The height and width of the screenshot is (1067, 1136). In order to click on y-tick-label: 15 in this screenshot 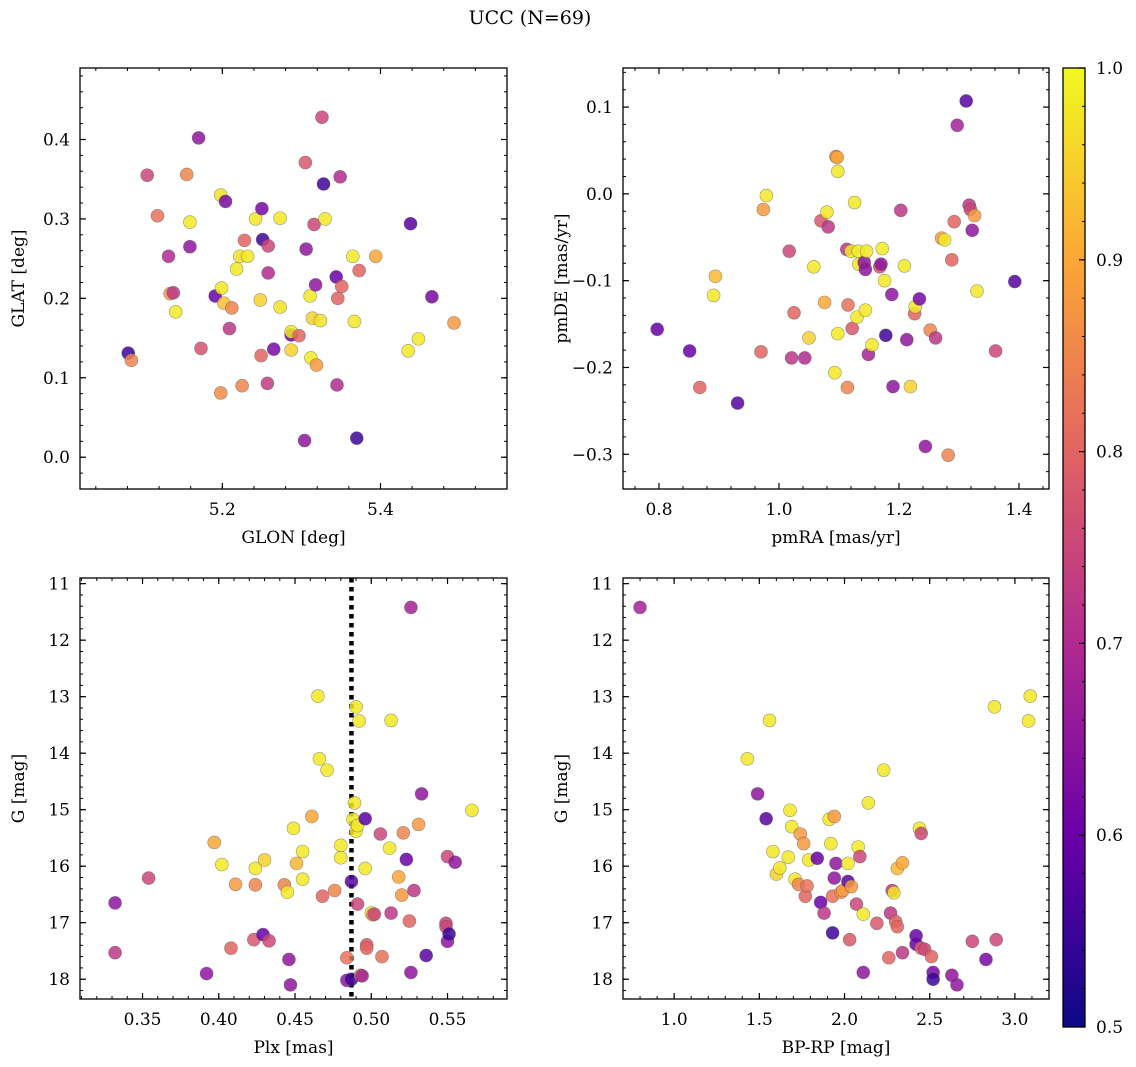, I will do `click(59, 811)`.